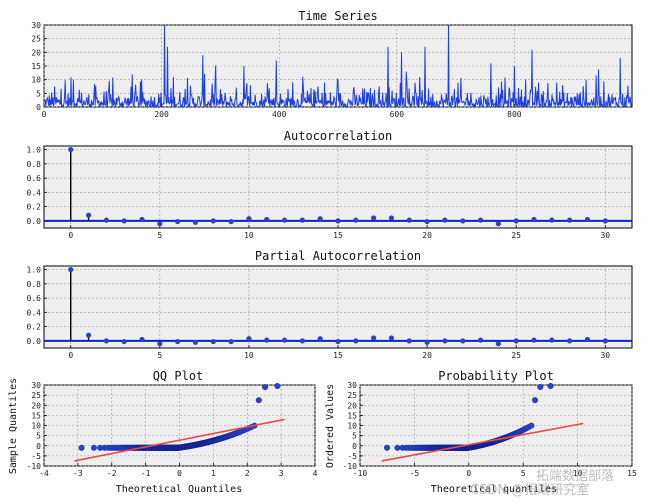 This screenshot has height=504, width=648. I want to click on y-tick-label: 10, so click(36, 80).